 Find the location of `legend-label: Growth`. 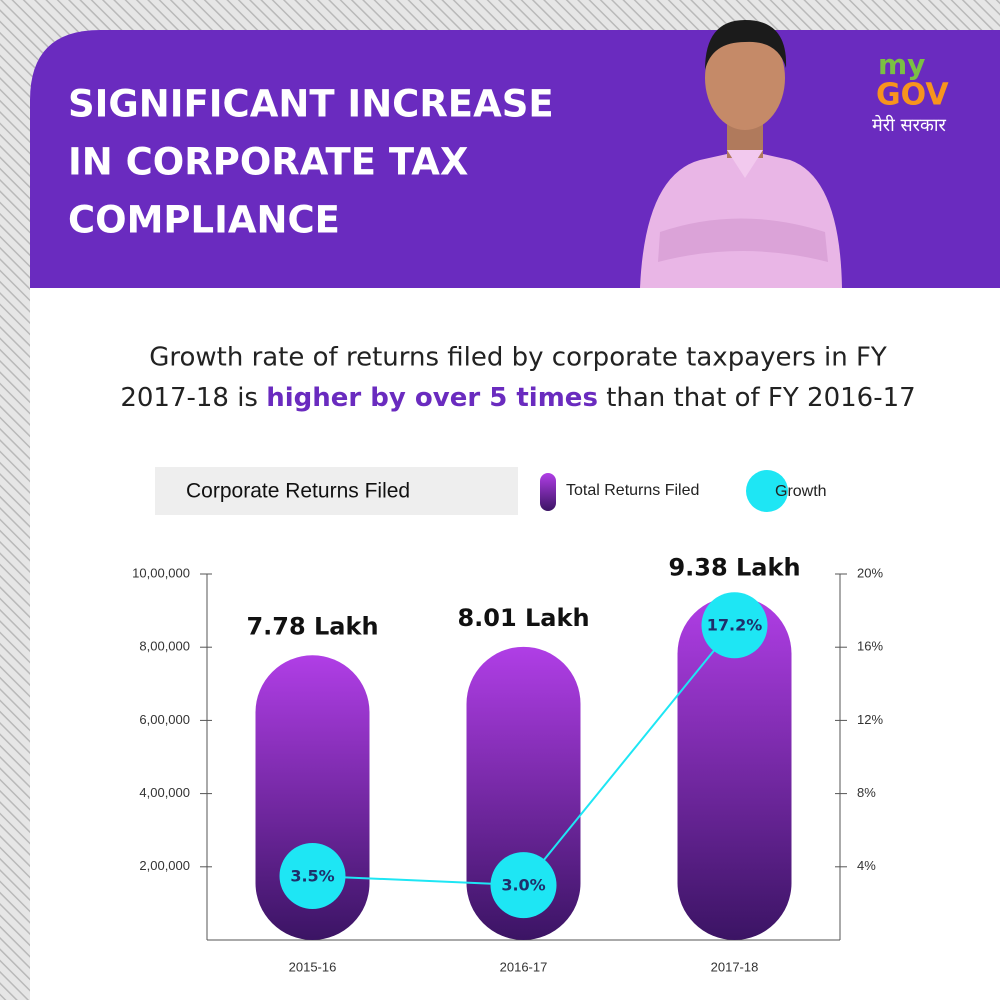

legend-label: Growth is located at coordinates (801, 491).